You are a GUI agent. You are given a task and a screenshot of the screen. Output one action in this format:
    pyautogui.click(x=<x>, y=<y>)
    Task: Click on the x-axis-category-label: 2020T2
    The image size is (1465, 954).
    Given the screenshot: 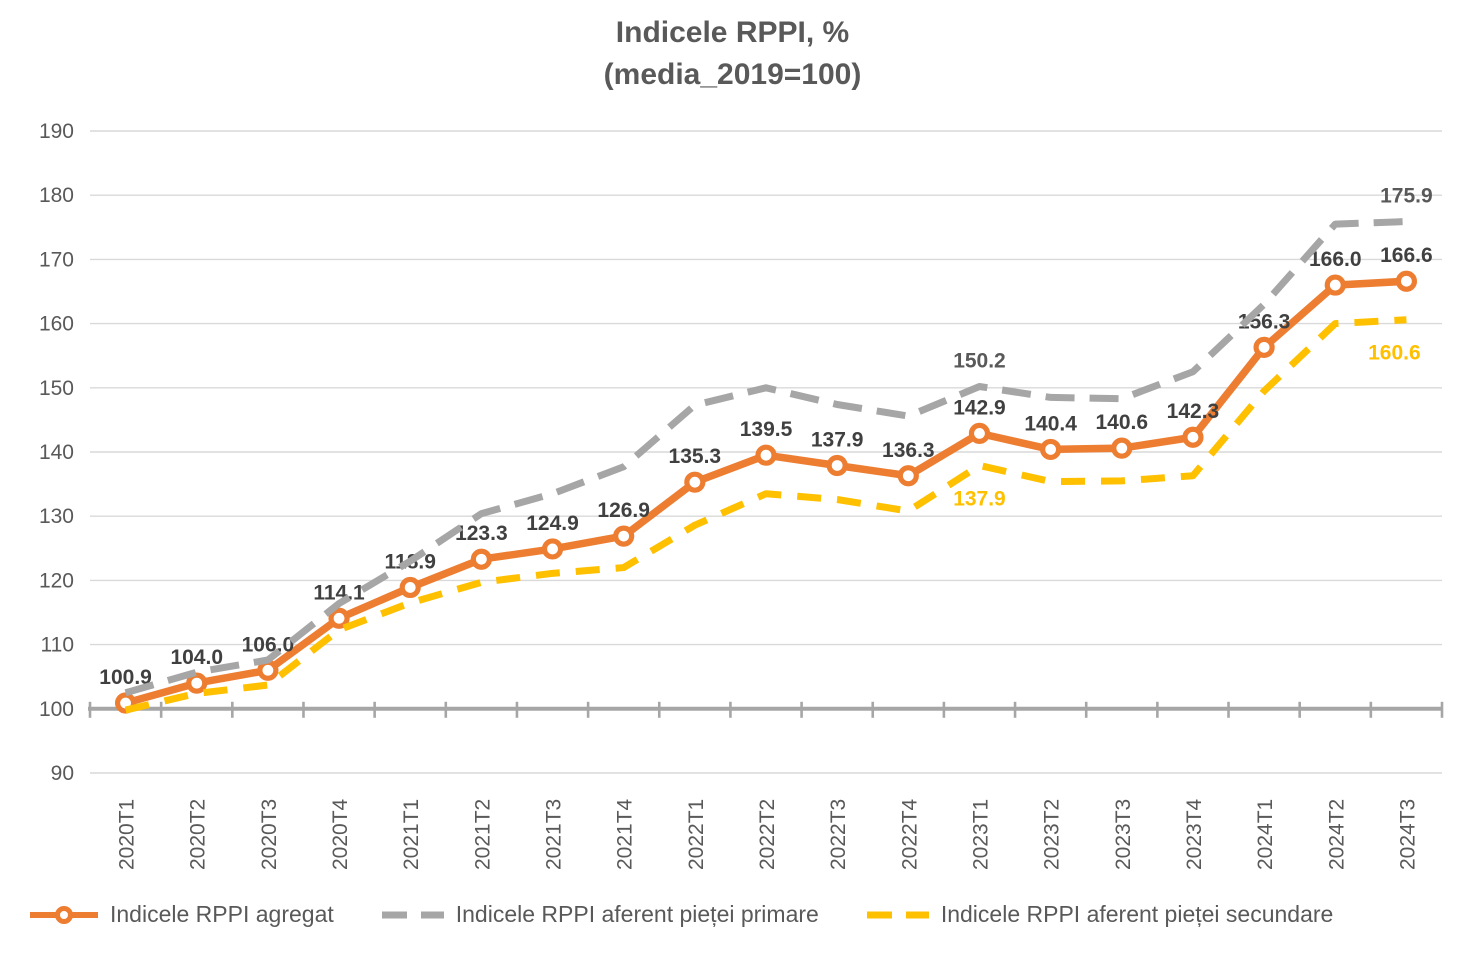 What is the action you would take?
    pyautogui.click(x=198, y=834)
    